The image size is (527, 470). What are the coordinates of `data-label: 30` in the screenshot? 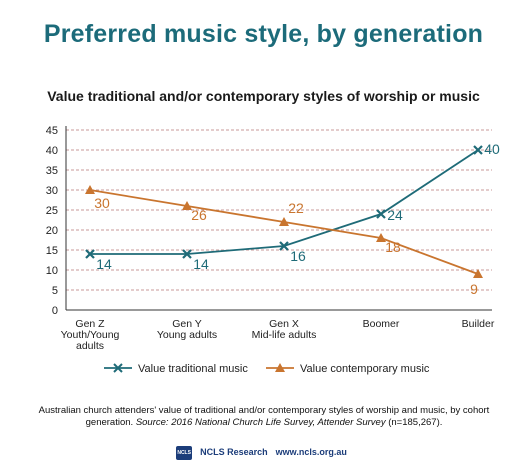 It's located at (102, 203).